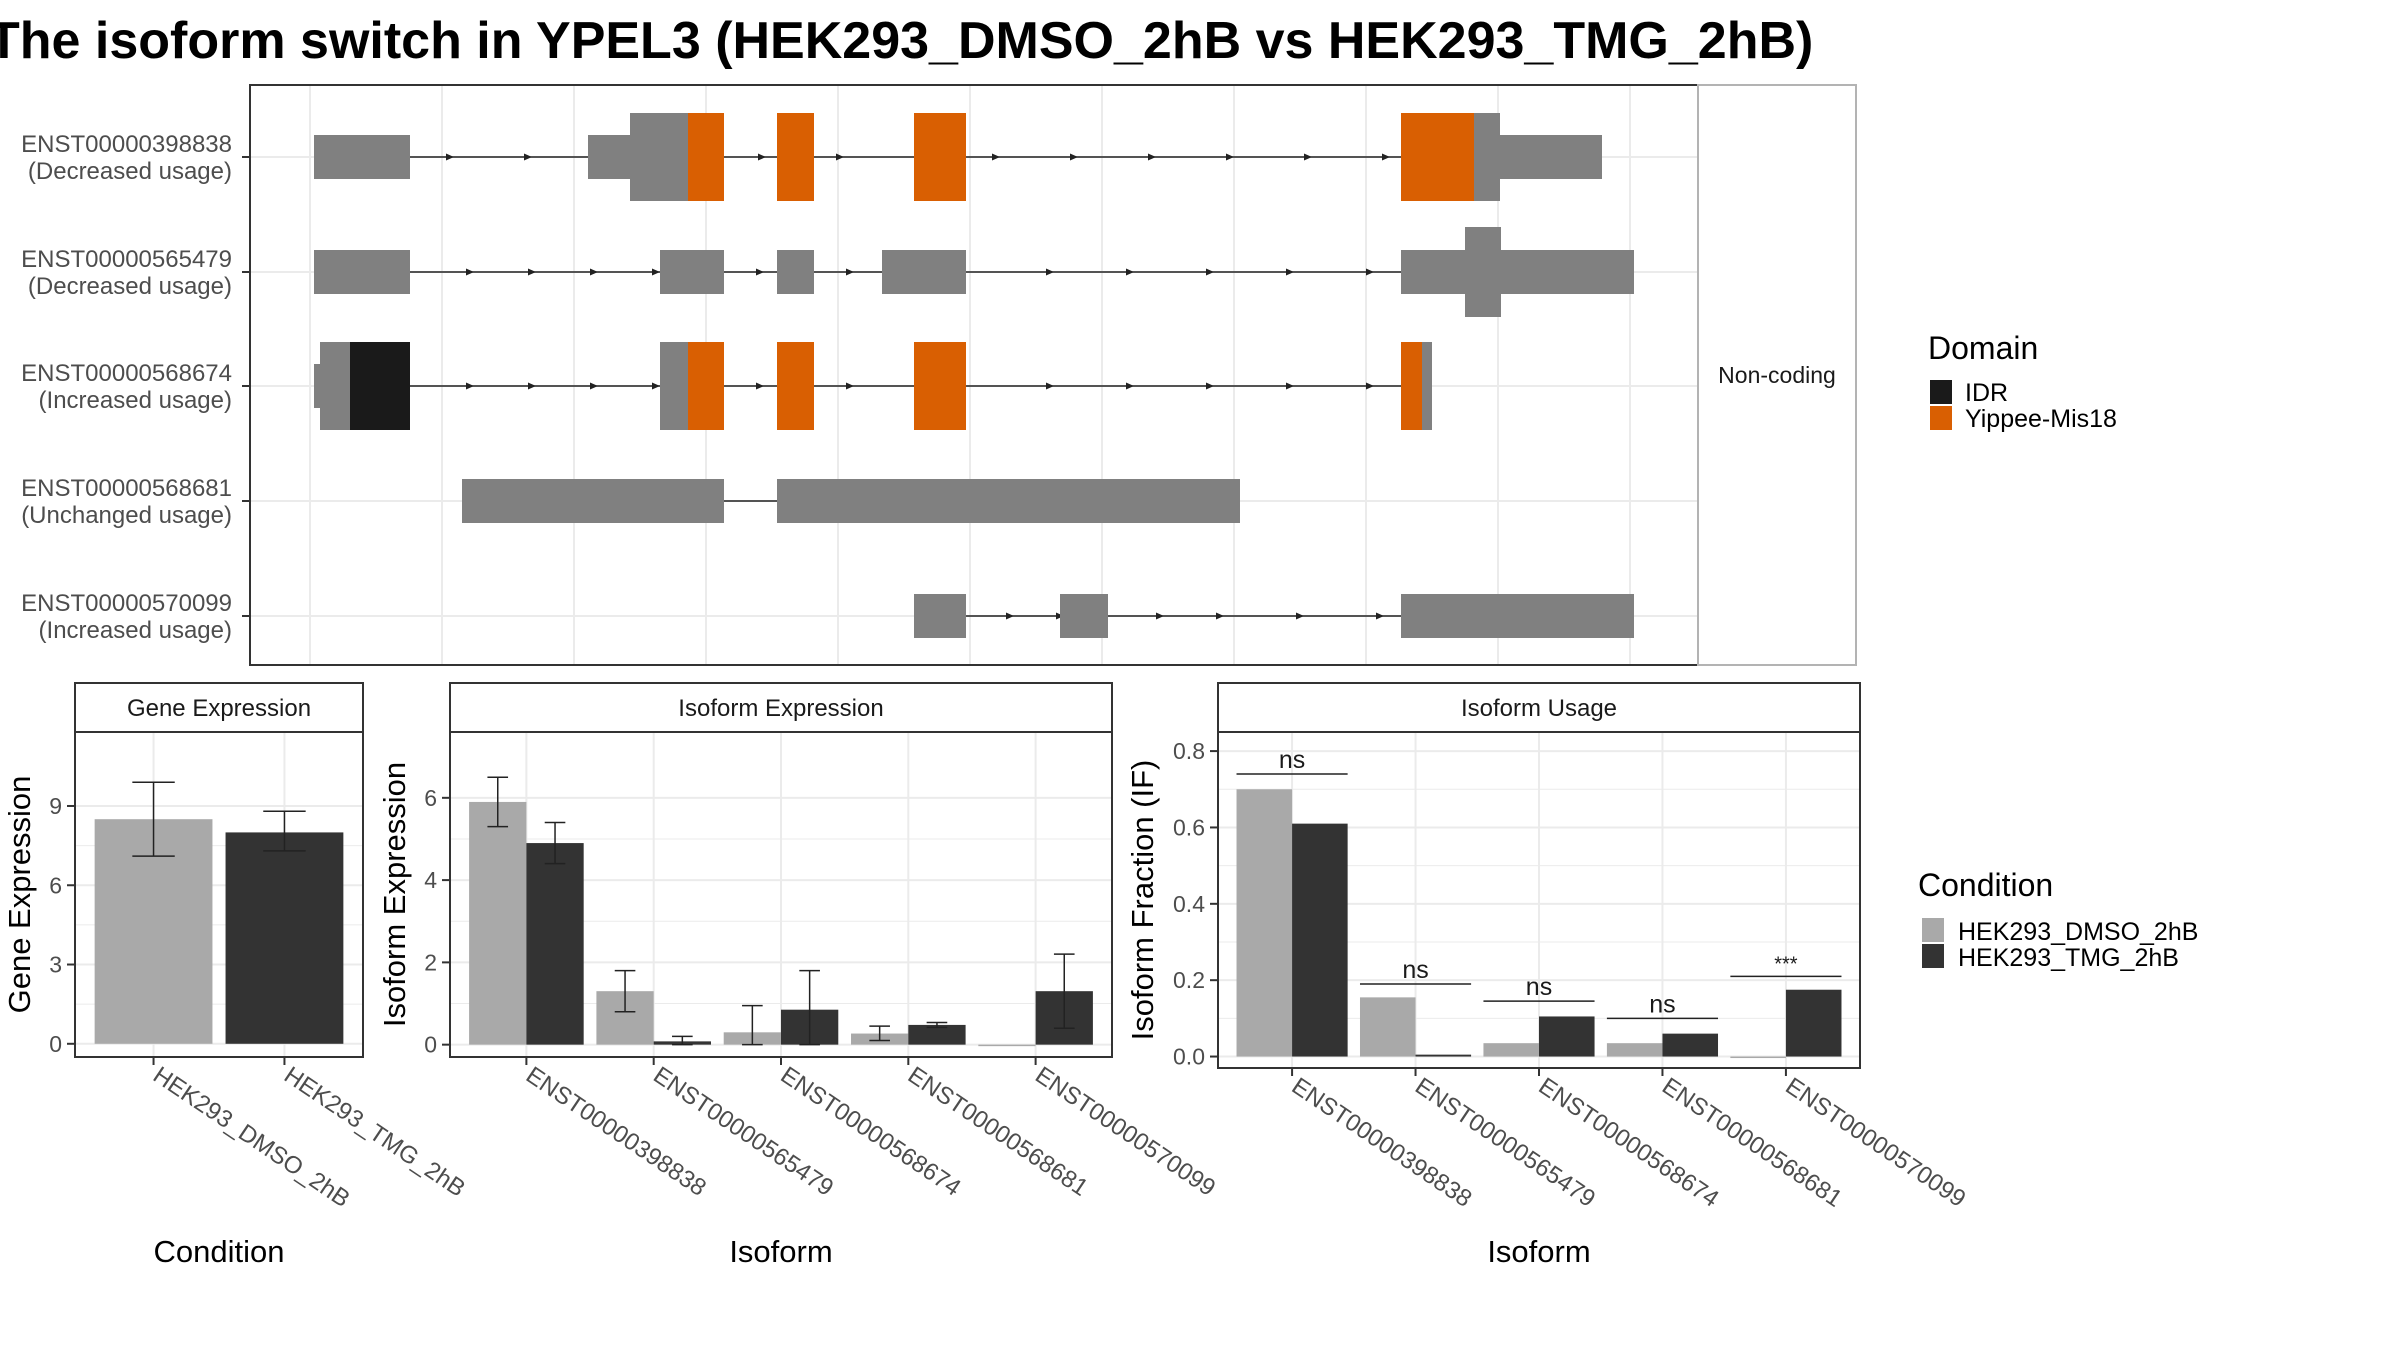  Describe the element at coordinates (1985, 885) in the screenshot. I see `condition-legend-title: Condition` at that location.